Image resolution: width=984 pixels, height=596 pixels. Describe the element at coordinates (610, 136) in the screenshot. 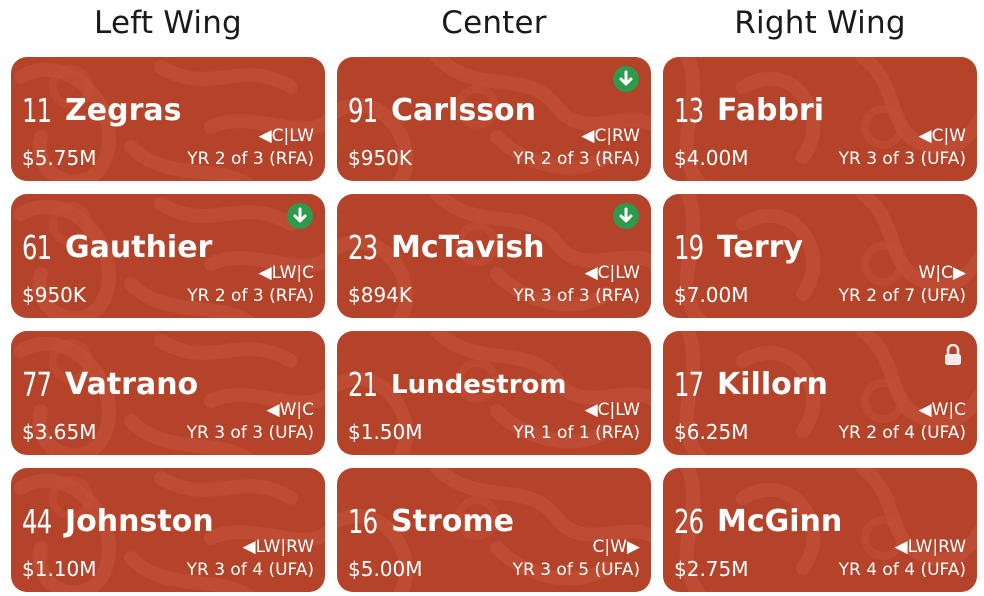

I see `player-positions: ◀C|RW` at that location.